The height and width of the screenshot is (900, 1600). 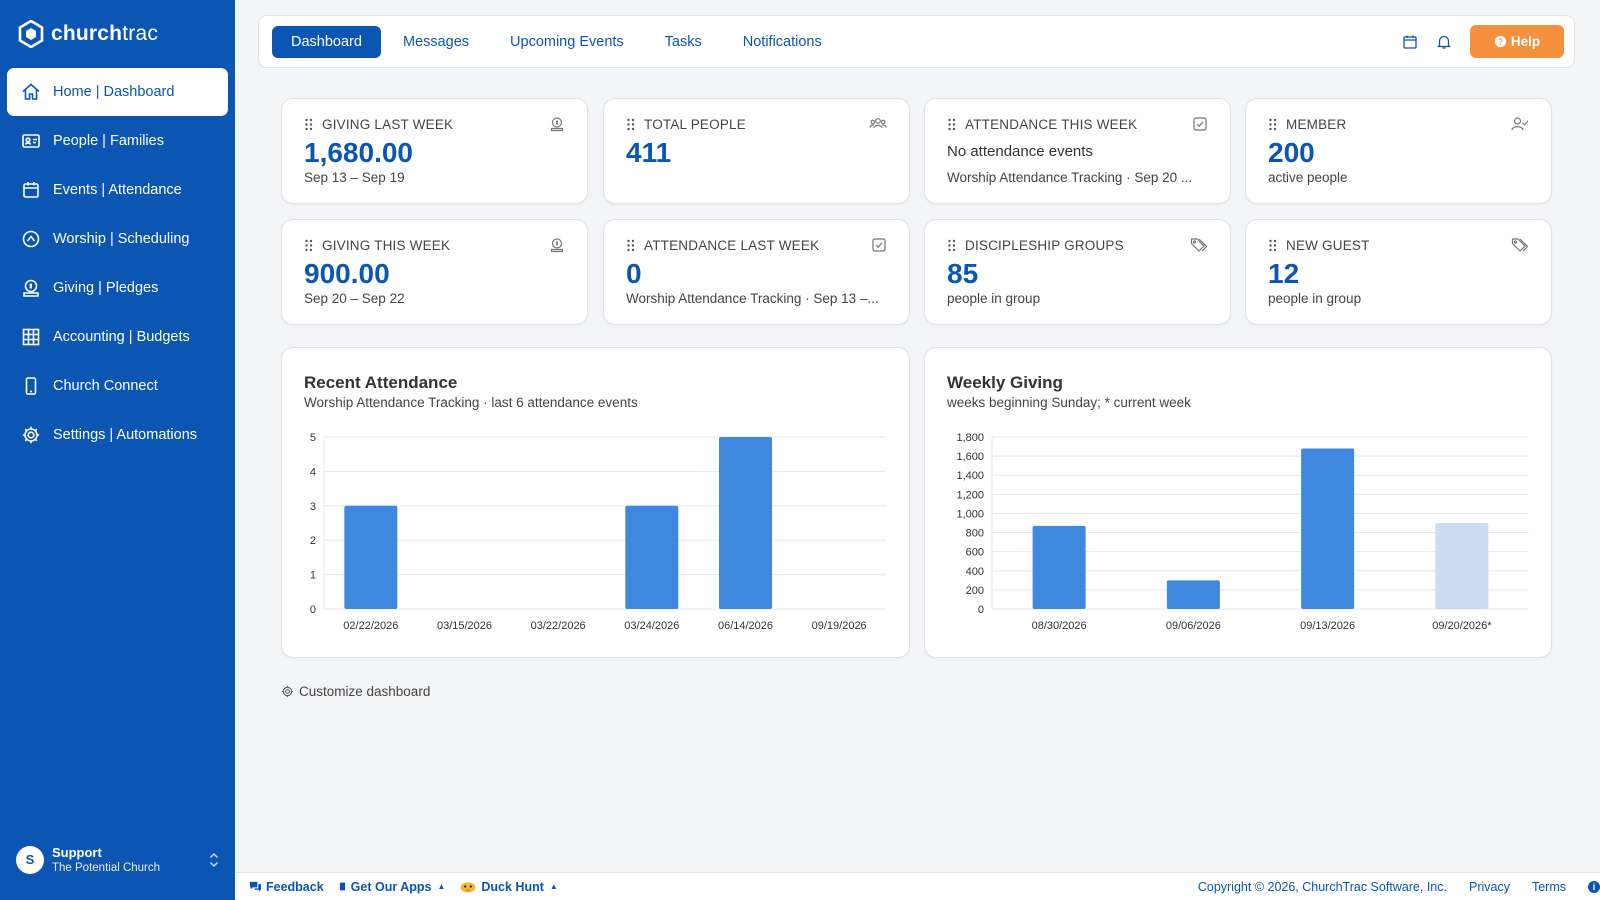 What do you see at coordinates (313, 610) in the screenshot?
I see `y-tick-label: 0` at bounding box center [313, 610].